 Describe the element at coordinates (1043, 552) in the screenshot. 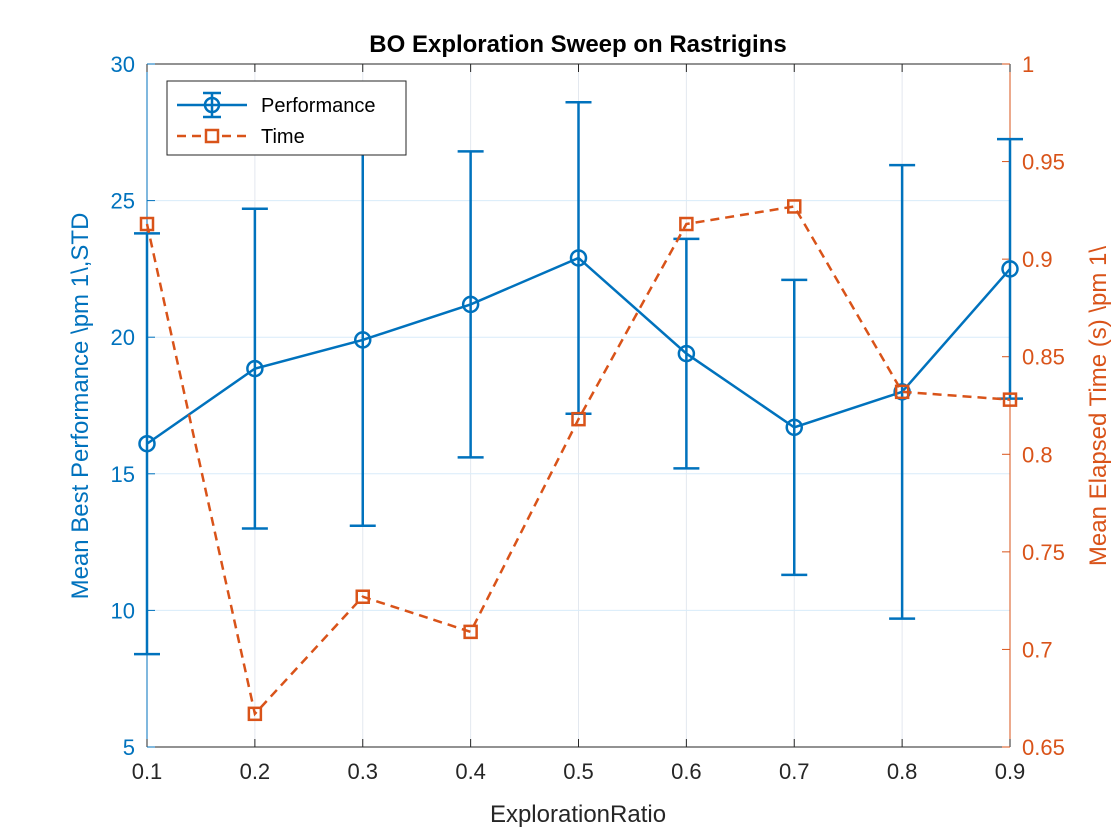

I see `y-tick-label-right: 0.75` at that location.